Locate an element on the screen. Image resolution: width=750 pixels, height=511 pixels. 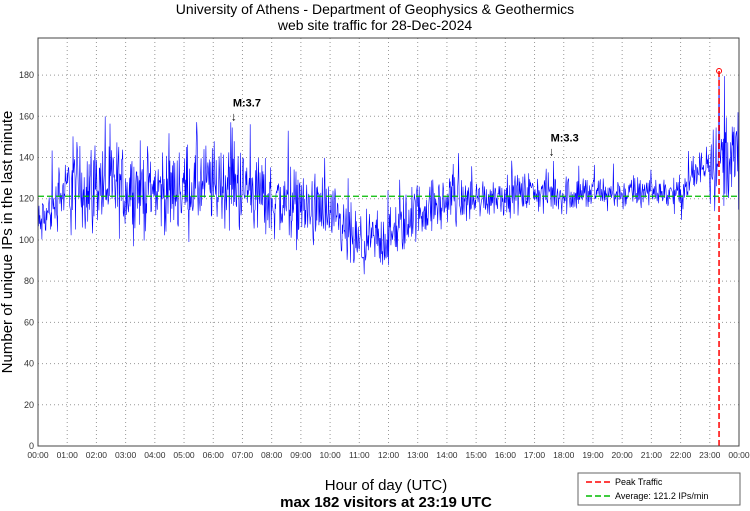
x-tick-label: 14:00 is located at coordinates (447, 455).